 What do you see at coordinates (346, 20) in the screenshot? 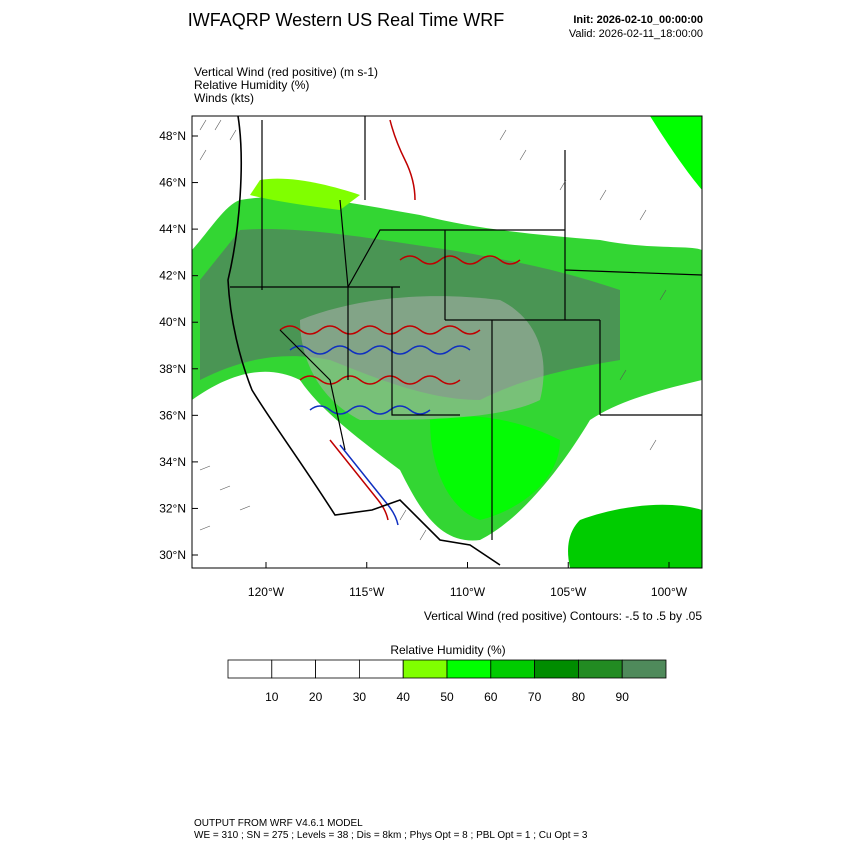
I see `title: IWFAQRP Western US Real Time WRF` at bounding box center [346, 20].